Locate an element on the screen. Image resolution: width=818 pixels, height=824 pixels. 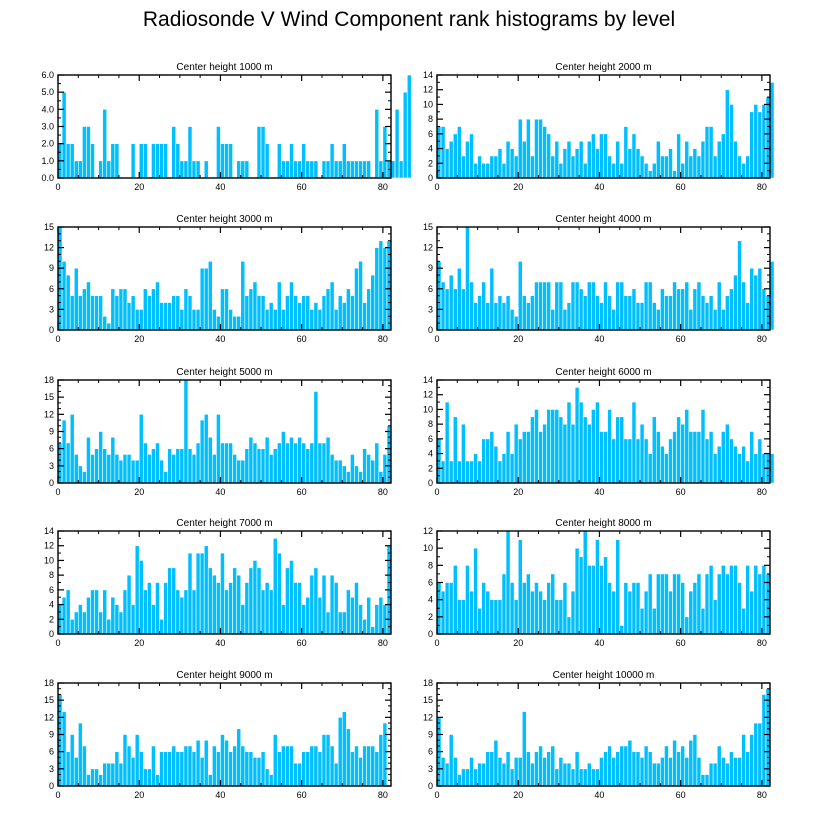
y-tick-label: 3 is located at coordinates (51, 309).